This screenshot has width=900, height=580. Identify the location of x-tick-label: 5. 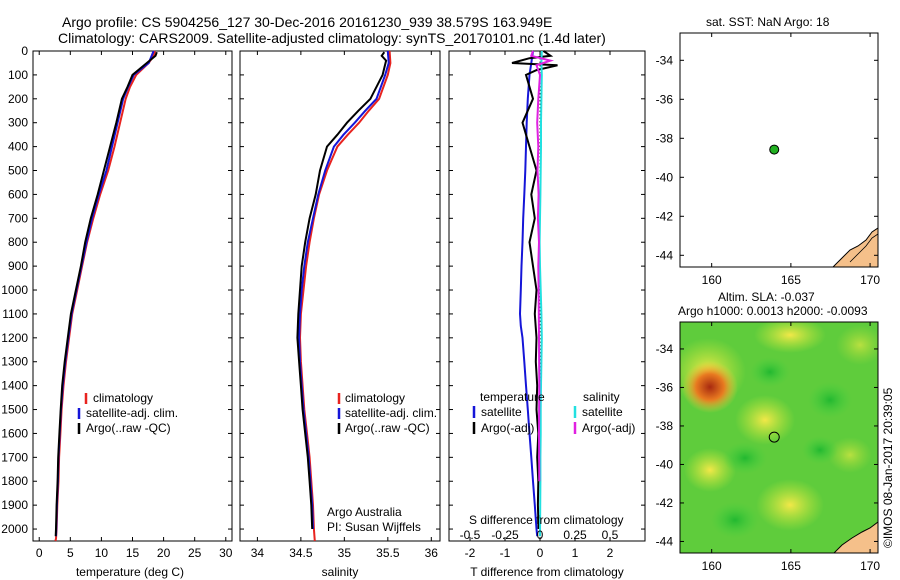
(70, 553).